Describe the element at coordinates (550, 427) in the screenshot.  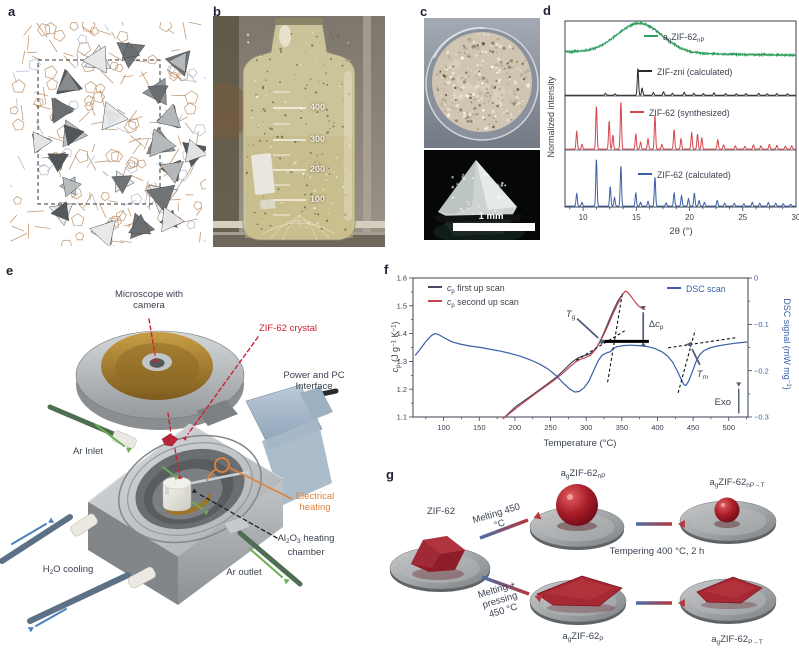
I see `temp-tick: 250` at that location.